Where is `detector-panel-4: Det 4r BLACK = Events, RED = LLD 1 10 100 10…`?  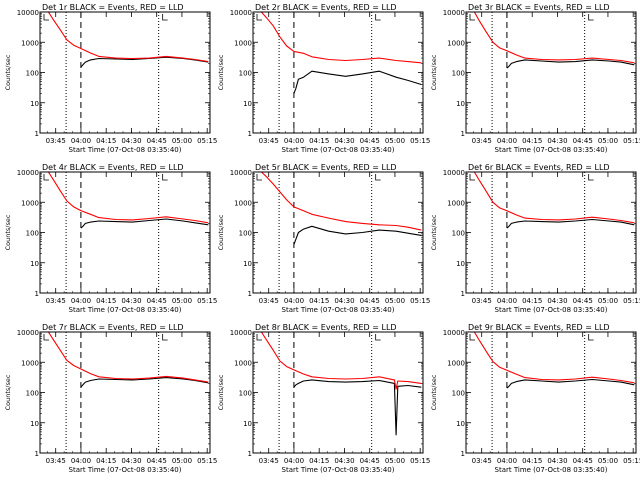
detector-panel-4: Det 4r BLACK = Events, RED = LLD 1 10 100 10… is located at coordinates (110, 238).